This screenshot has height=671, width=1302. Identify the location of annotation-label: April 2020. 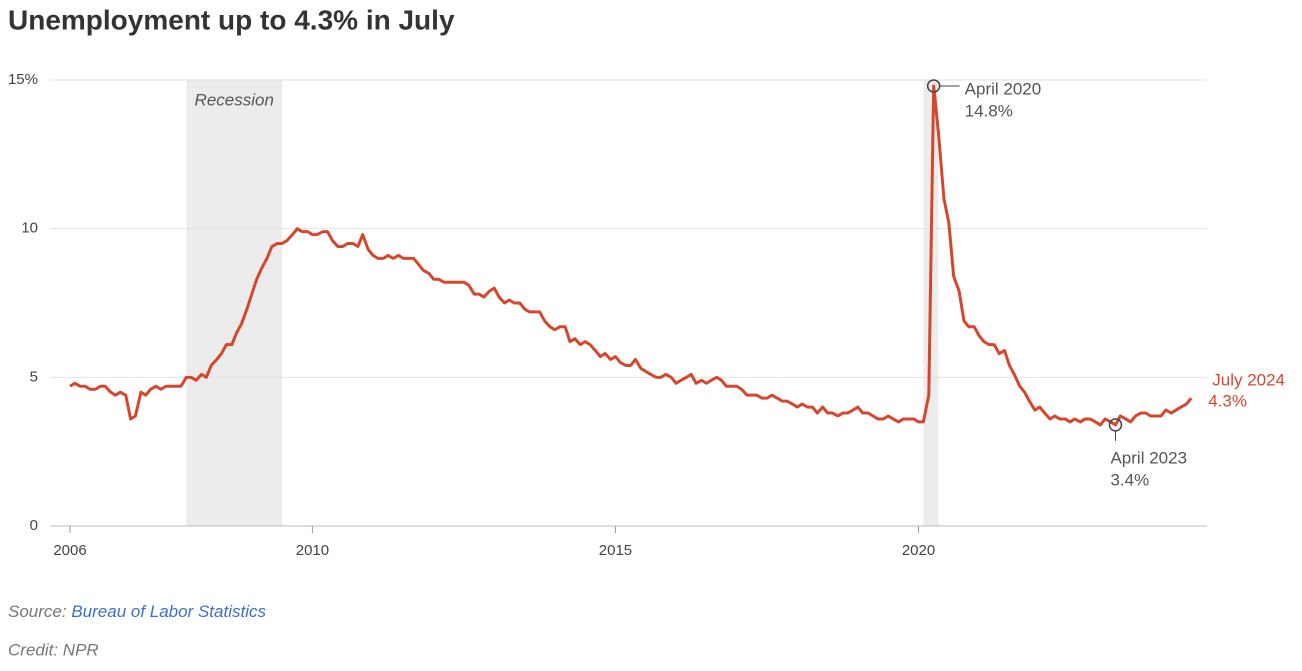
(1003, 88).